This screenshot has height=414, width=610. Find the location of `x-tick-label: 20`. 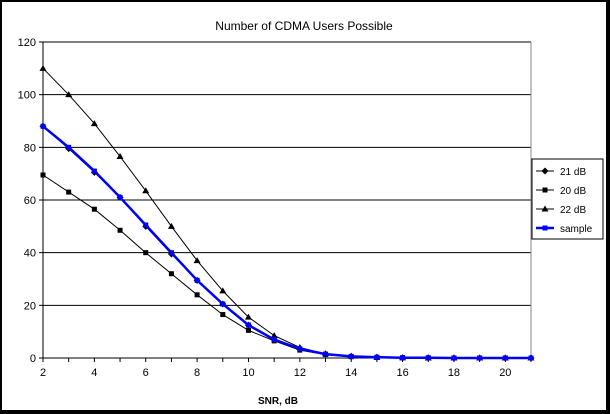

x-tick-label: 20 is located at coordinates (505, 373).